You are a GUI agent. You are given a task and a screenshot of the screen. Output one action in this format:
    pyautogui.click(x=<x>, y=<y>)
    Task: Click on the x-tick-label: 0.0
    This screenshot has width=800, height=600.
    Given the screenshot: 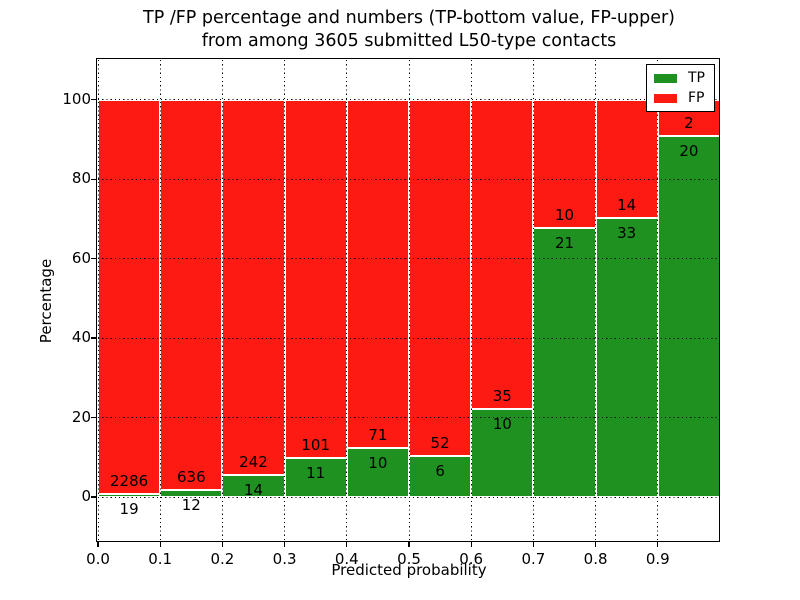 What is the action you would take?
    pyautogui.click(x=98, y=559)
    